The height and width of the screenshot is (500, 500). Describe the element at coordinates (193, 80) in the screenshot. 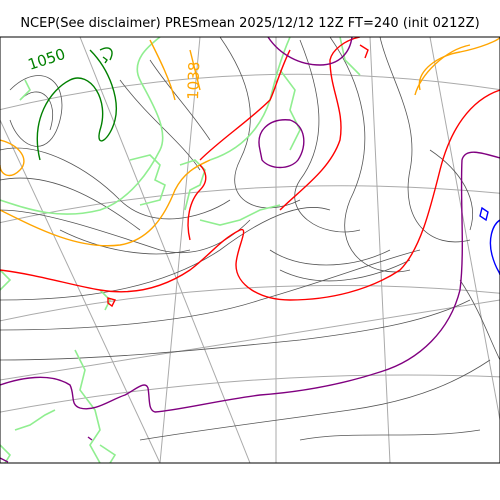

I see `contour-label-1038: 1038` at that location.